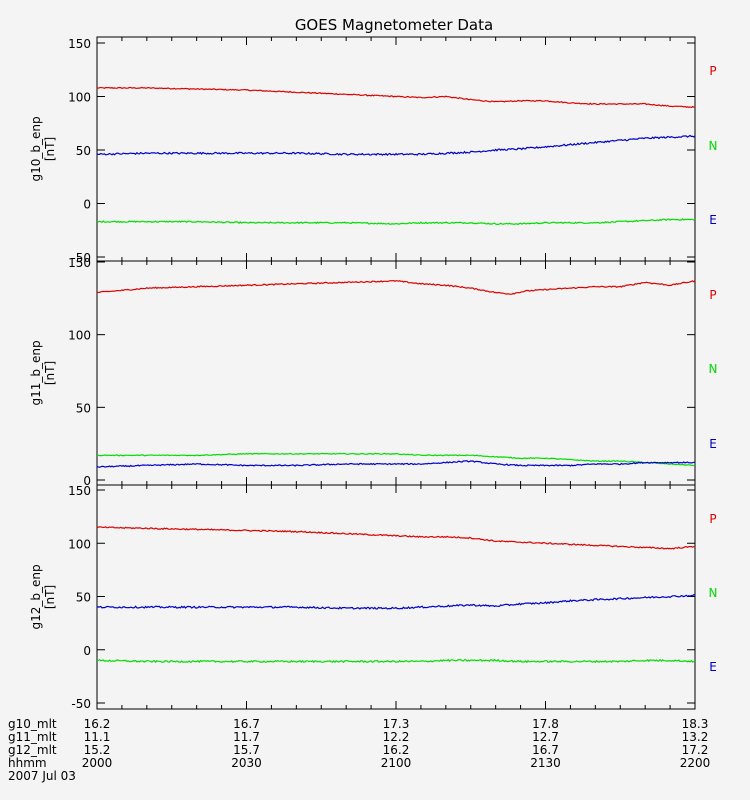 The image size is (750, 800). Describe the element at coordinates (545, 724) in the screenshot. I see `footer-value: 17.8` at that location.